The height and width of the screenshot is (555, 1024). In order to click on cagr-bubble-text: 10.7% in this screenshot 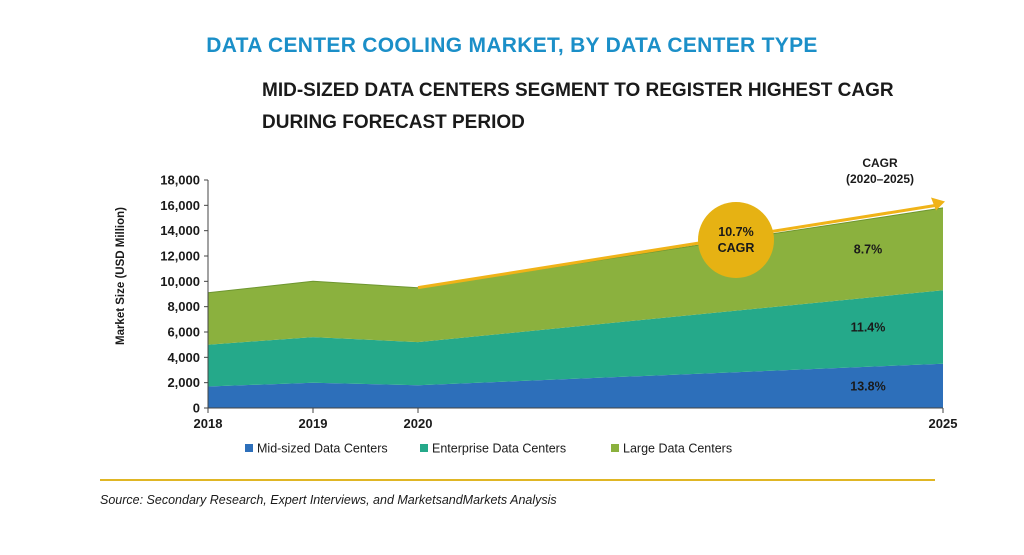, I will do `click(735, 232)`.